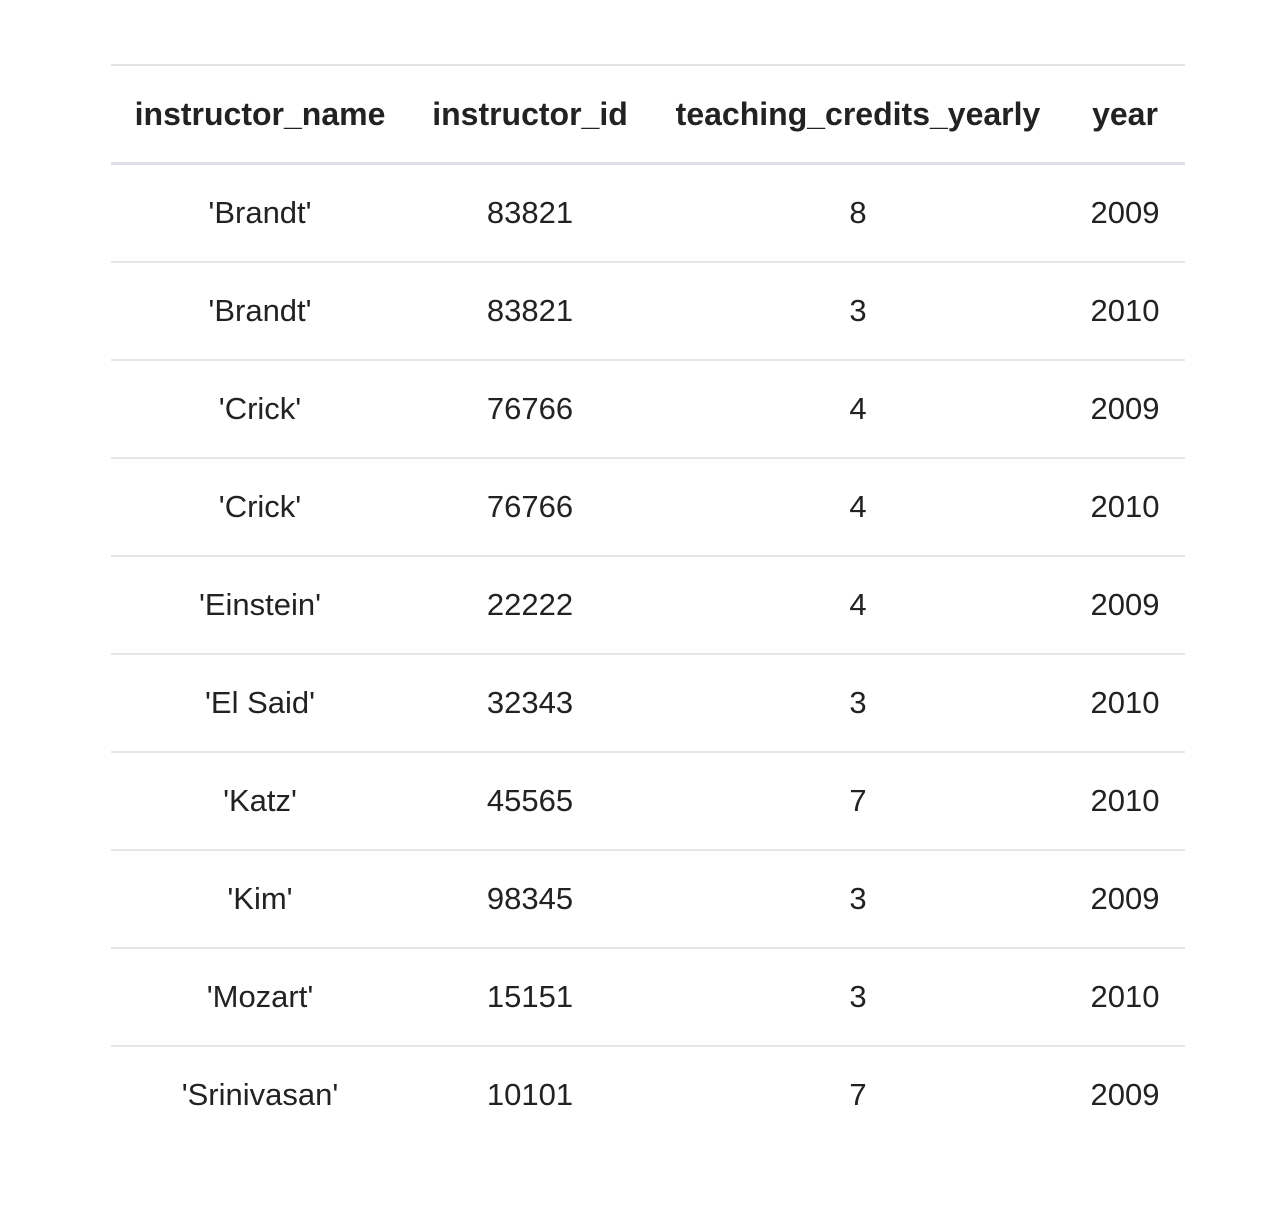 This screenshot has height=1220, width=1270. What do you see at coordinates (530, 1094) in the screenshot?
I see `cell-instructor-id: 10101` at bounding box center [530, 1094].